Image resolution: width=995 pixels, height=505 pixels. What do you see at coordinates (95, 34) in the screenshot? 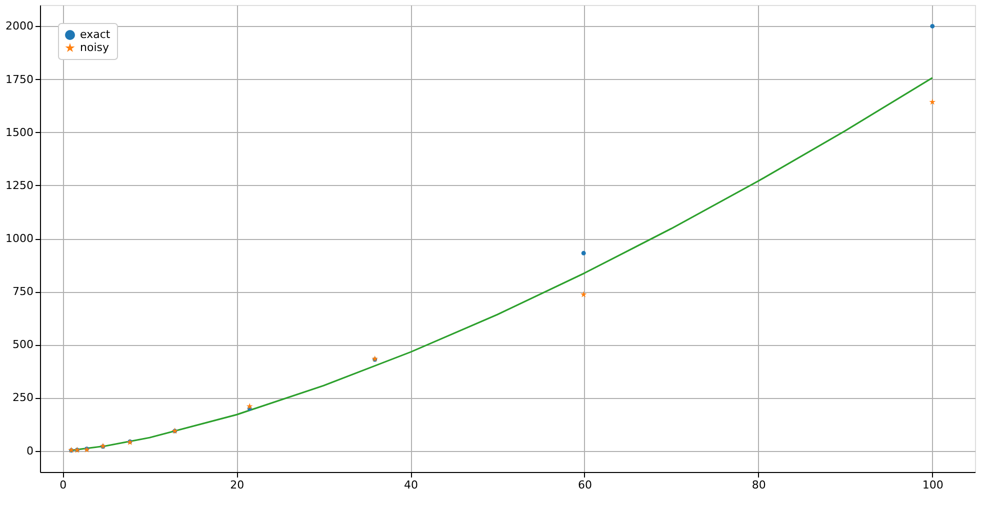
I see `legend-label: exact` at bounding box center [95, 34].